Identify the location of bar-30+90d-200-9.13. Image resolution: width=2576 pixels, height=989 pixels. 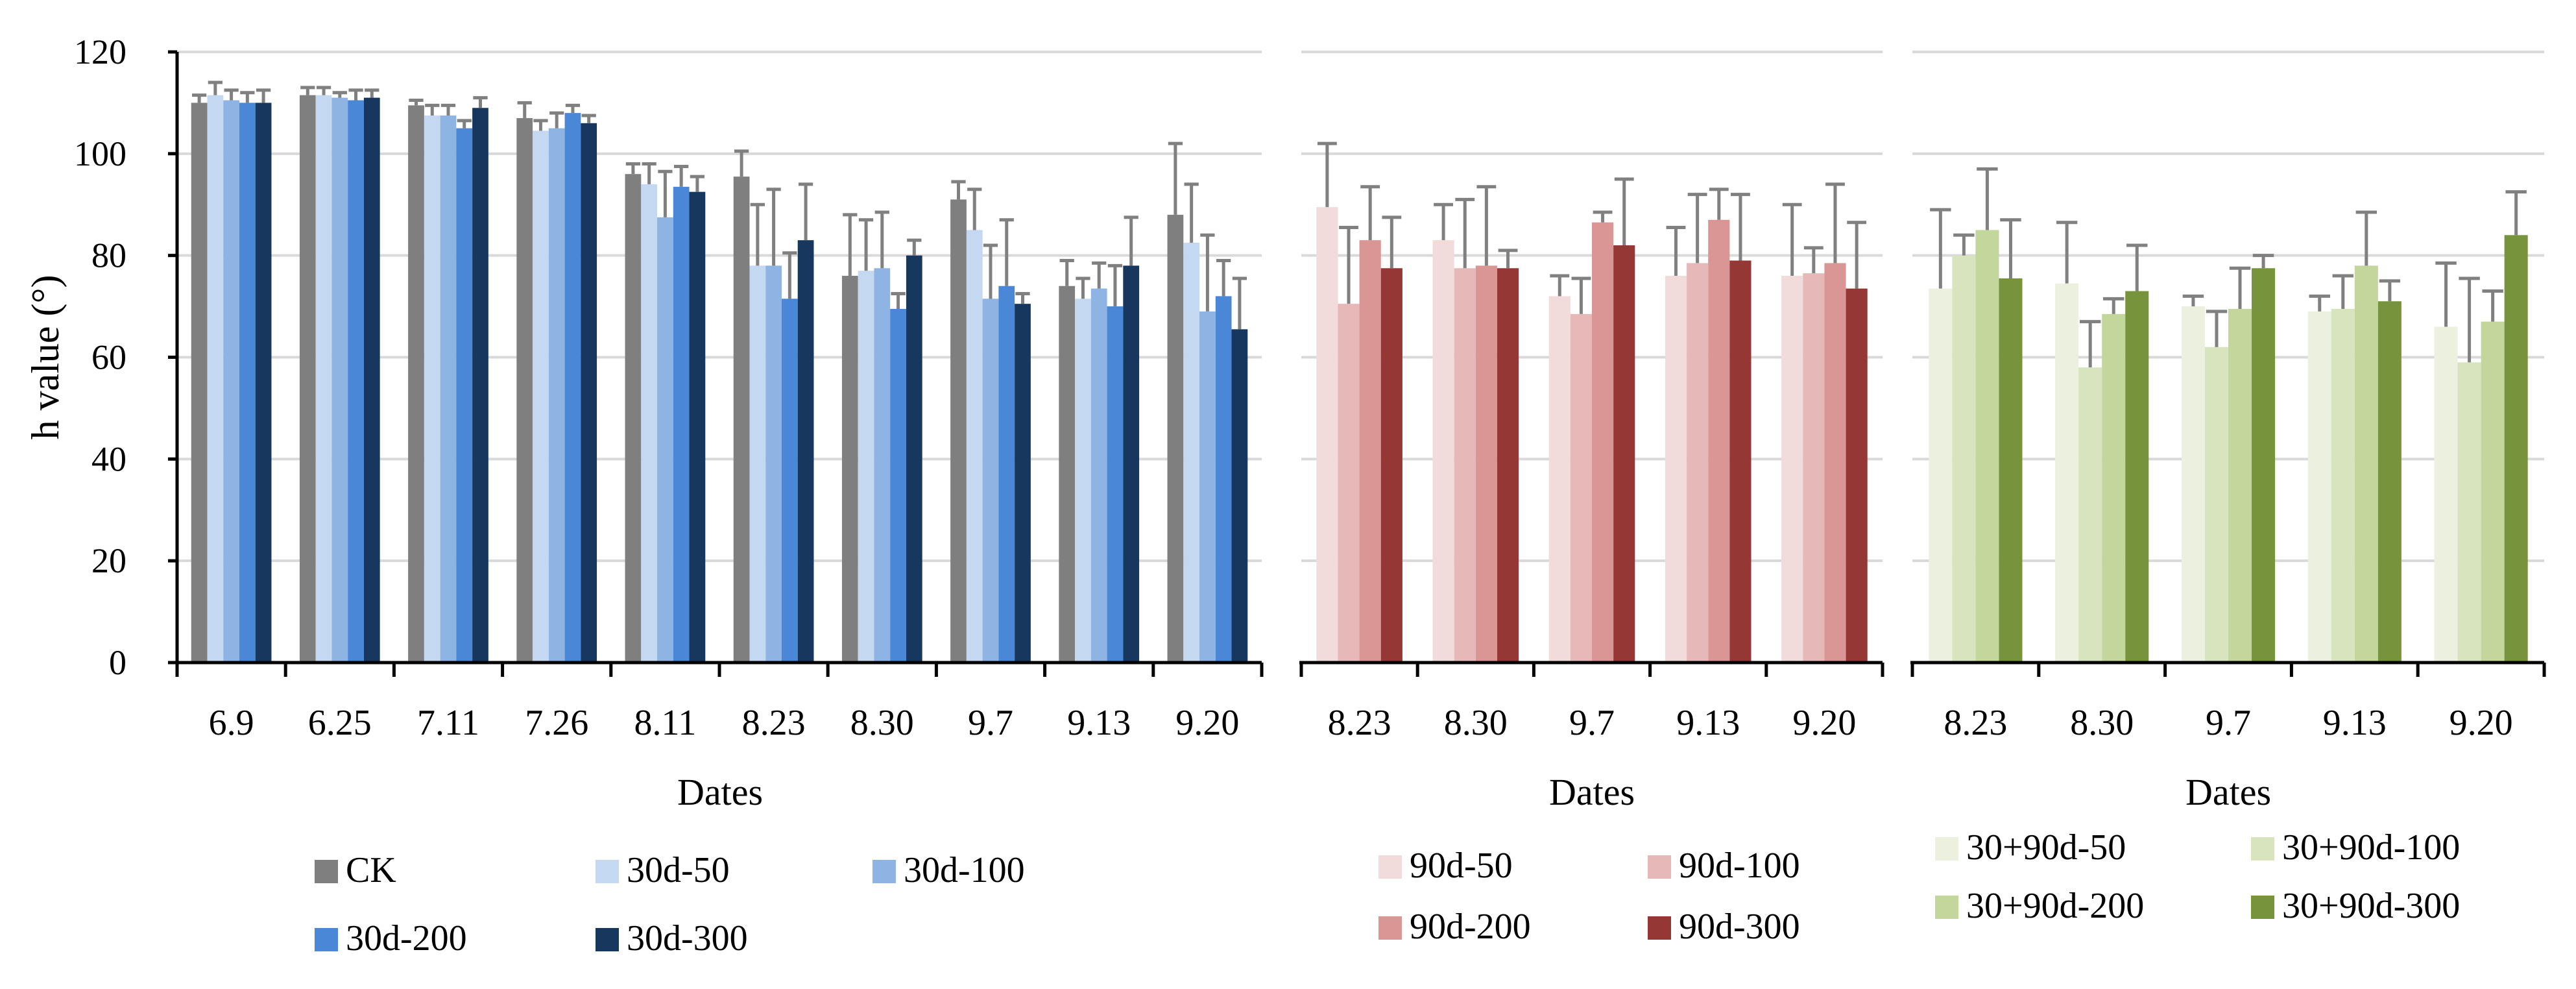
(2366, 464).